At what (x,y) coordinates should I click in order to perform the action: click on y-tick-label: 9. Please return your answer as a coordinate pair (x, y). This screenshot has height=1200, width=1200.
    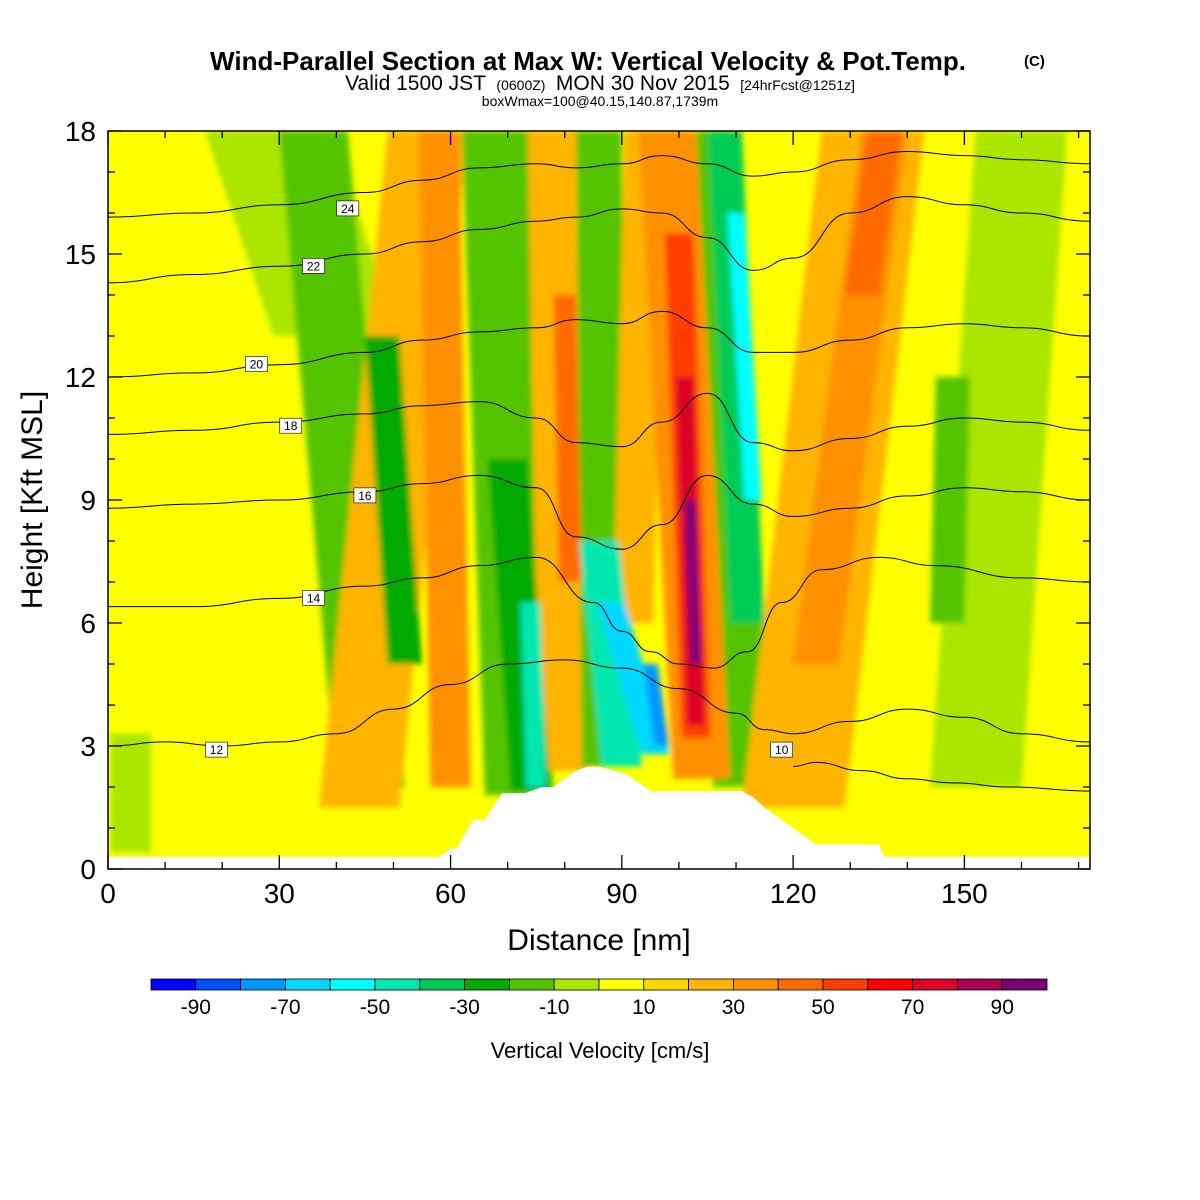
    Looking at the image, I should click on (88, 500).